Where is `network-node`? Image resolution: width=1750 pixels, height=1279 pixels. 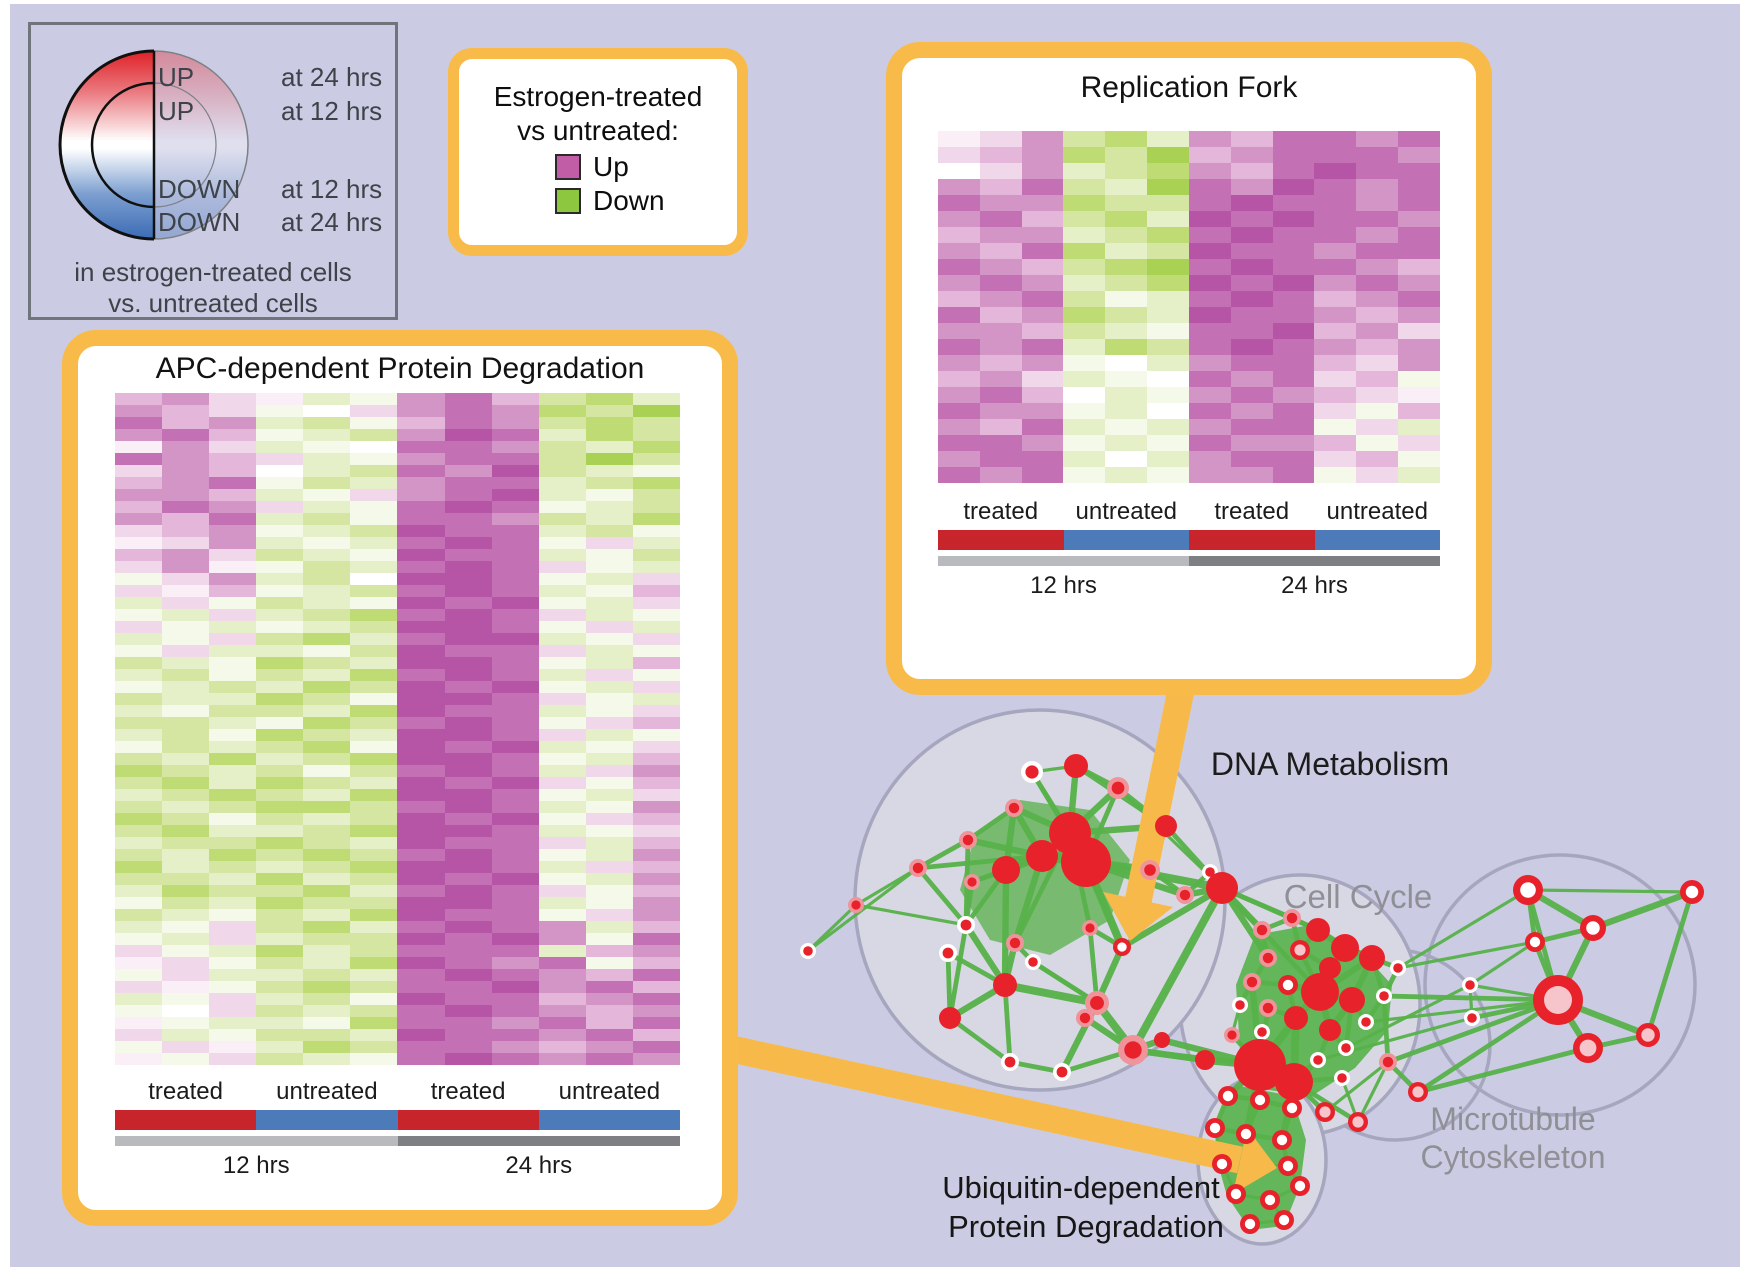
network-node is located at coordinates (1005, 985).